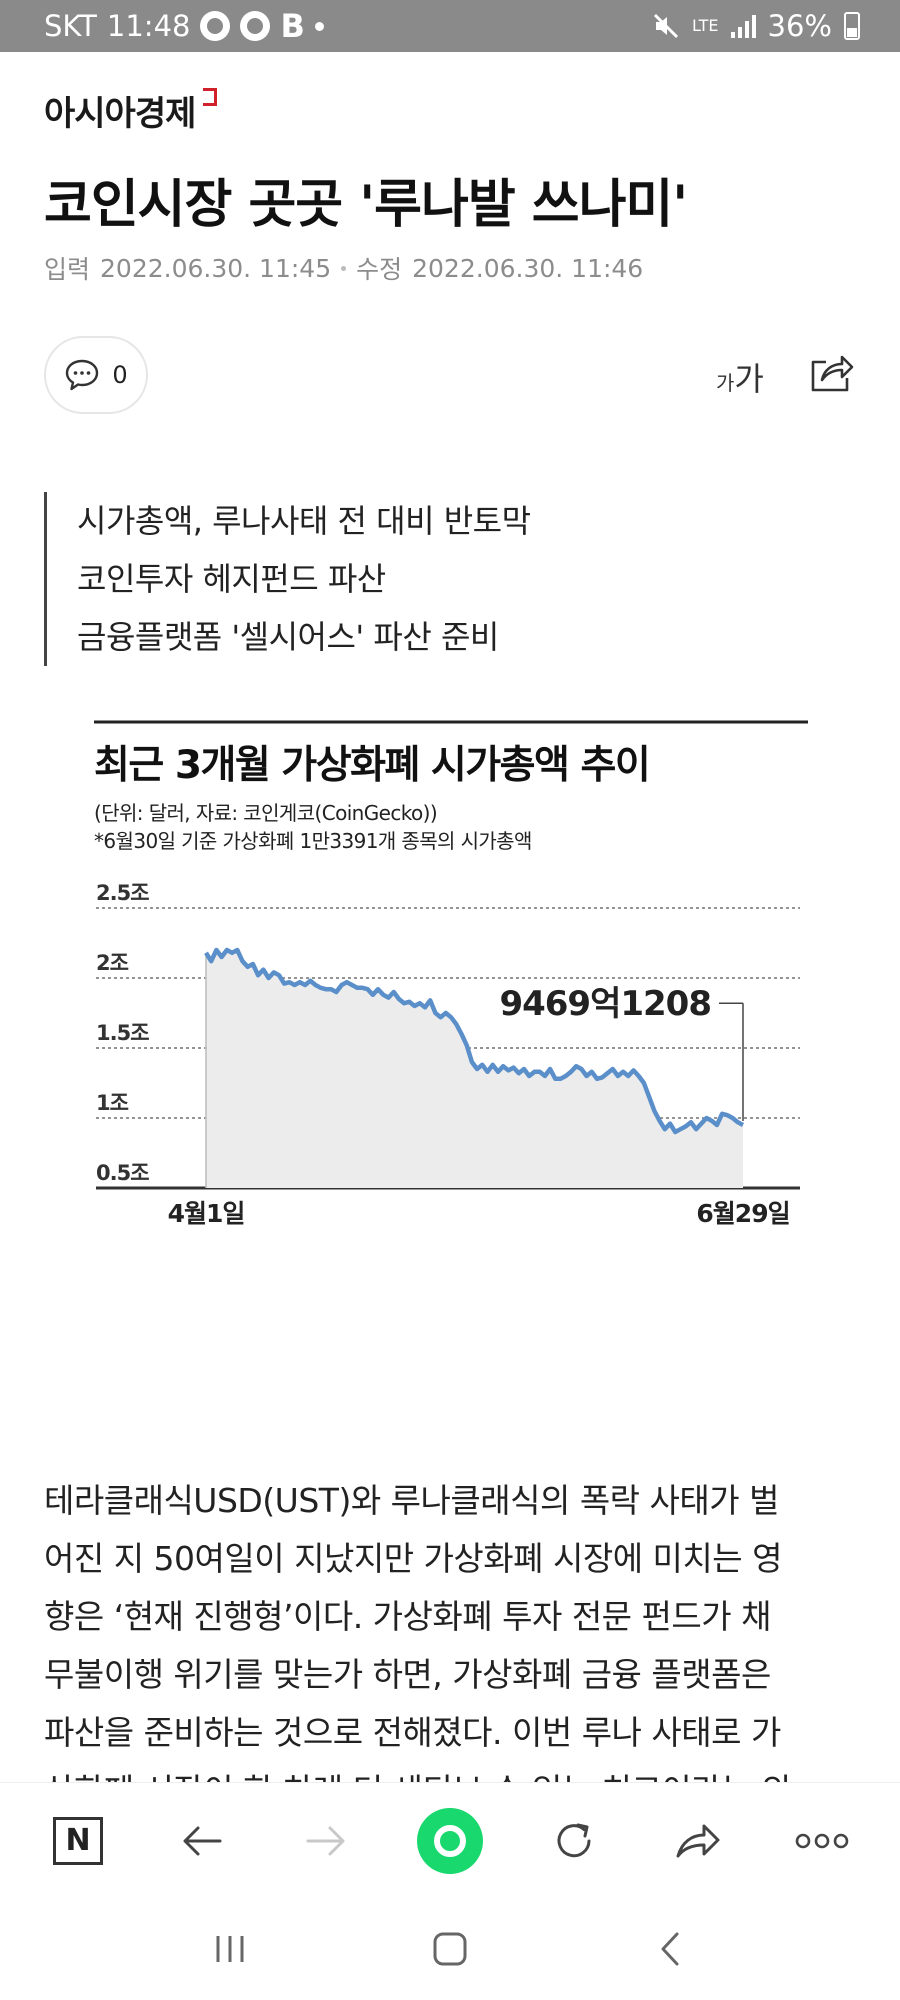 The image size is (900, 2000). I want to click on signal-icon, so click(743, 26).